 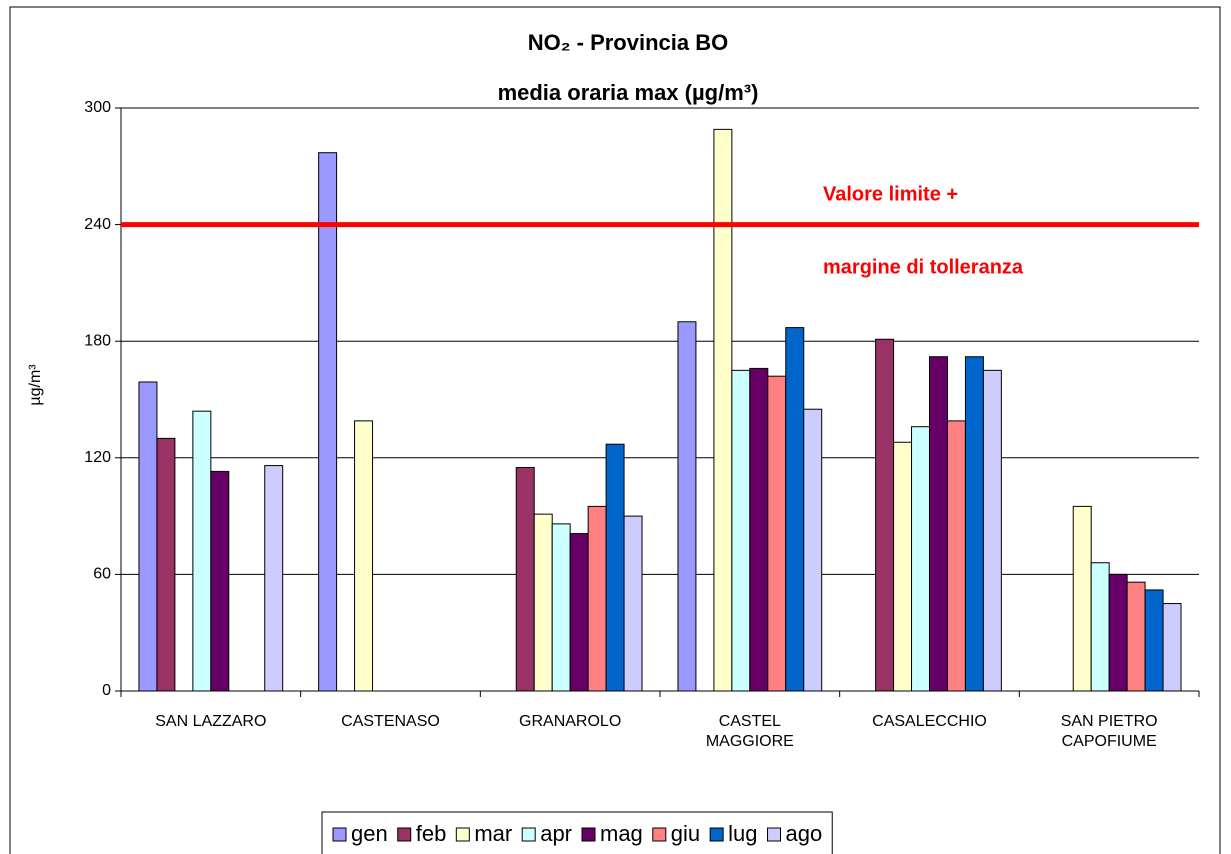 What do you see at coordinates (97, 224) in the screenshot?
I see `y-tick-label: 240` at bounding box center [97, 224].